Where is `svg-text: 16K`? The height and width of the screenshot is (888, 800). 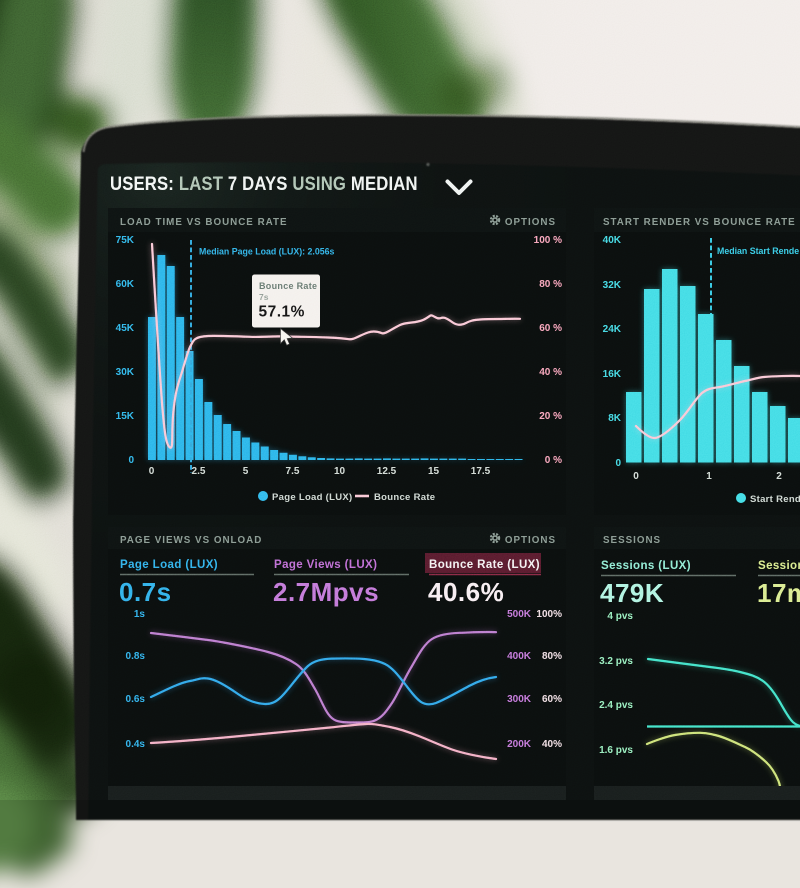 svg-text: 16K is located at coordinates (612, 374).